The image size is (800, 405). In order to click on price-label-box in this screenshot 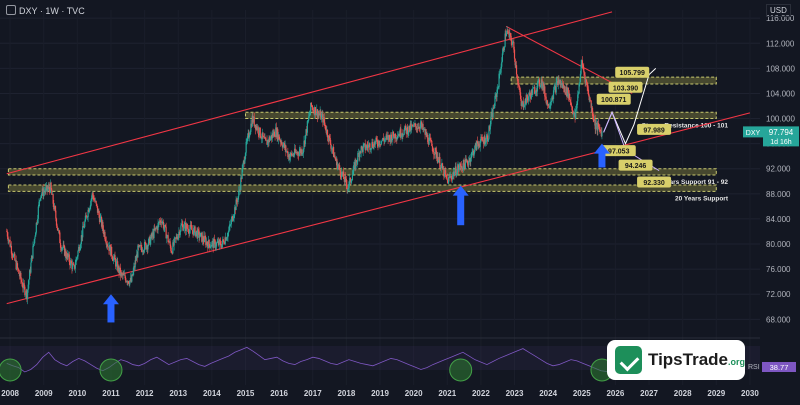, I will do `click(632, 72)`.